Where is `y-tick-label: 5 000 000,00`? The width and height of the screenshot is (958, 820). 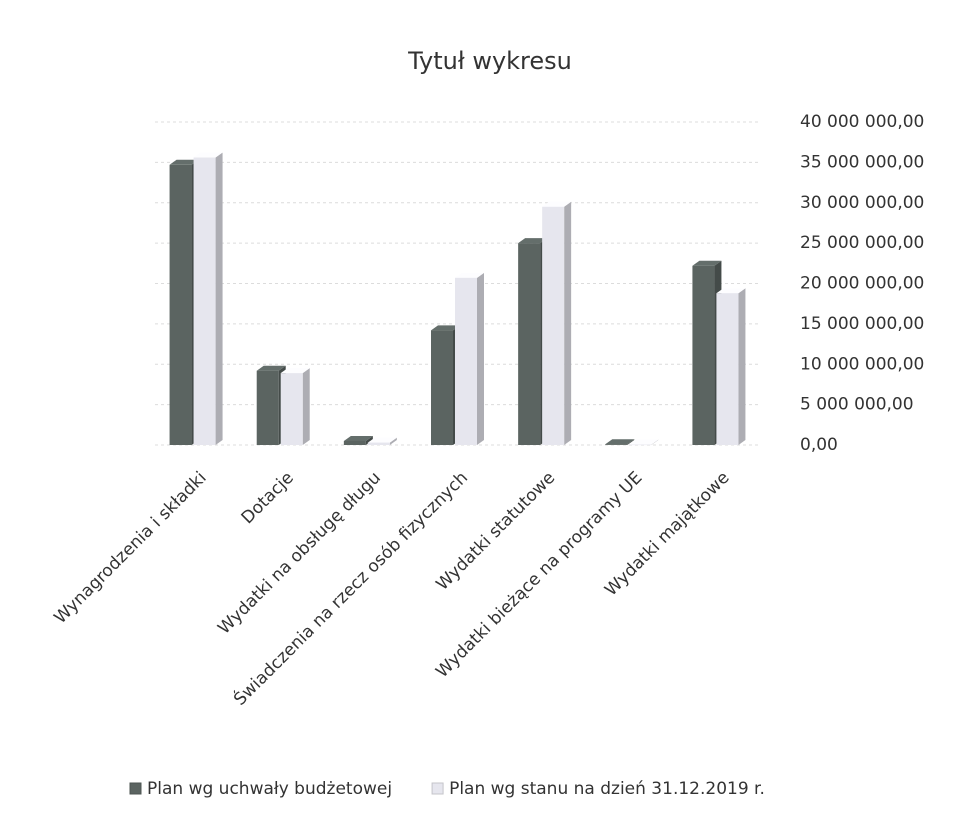 y-tick-label: 5 000 000,00 is located at coordinates (857, 405).